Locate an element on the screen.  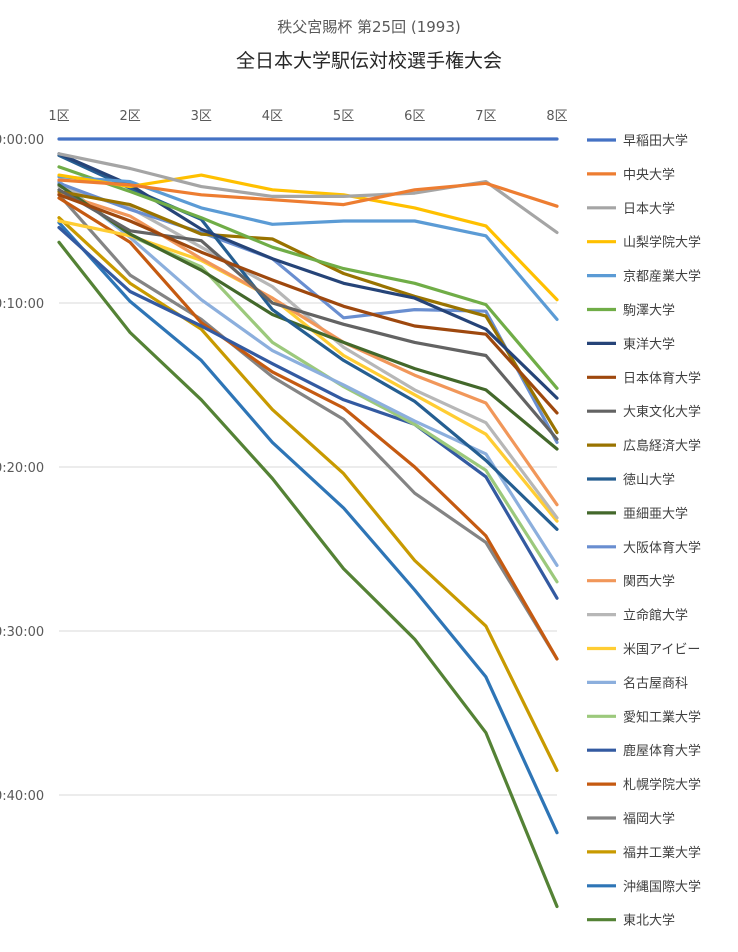
y-tick-label: 0:00:00 is located at coordinates (22, 140).